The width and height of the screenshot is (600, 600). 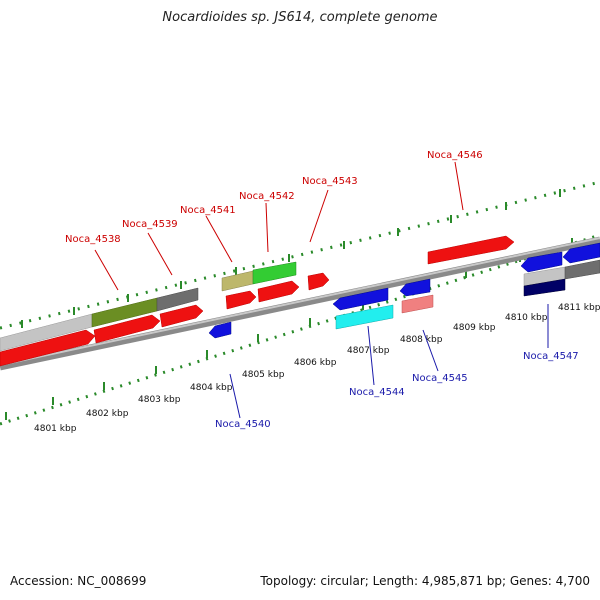 What do you see at coordinates (150, 224) in the screenshot?
I see `gene-label: Noca_4539` at bounding box center [150, 224].